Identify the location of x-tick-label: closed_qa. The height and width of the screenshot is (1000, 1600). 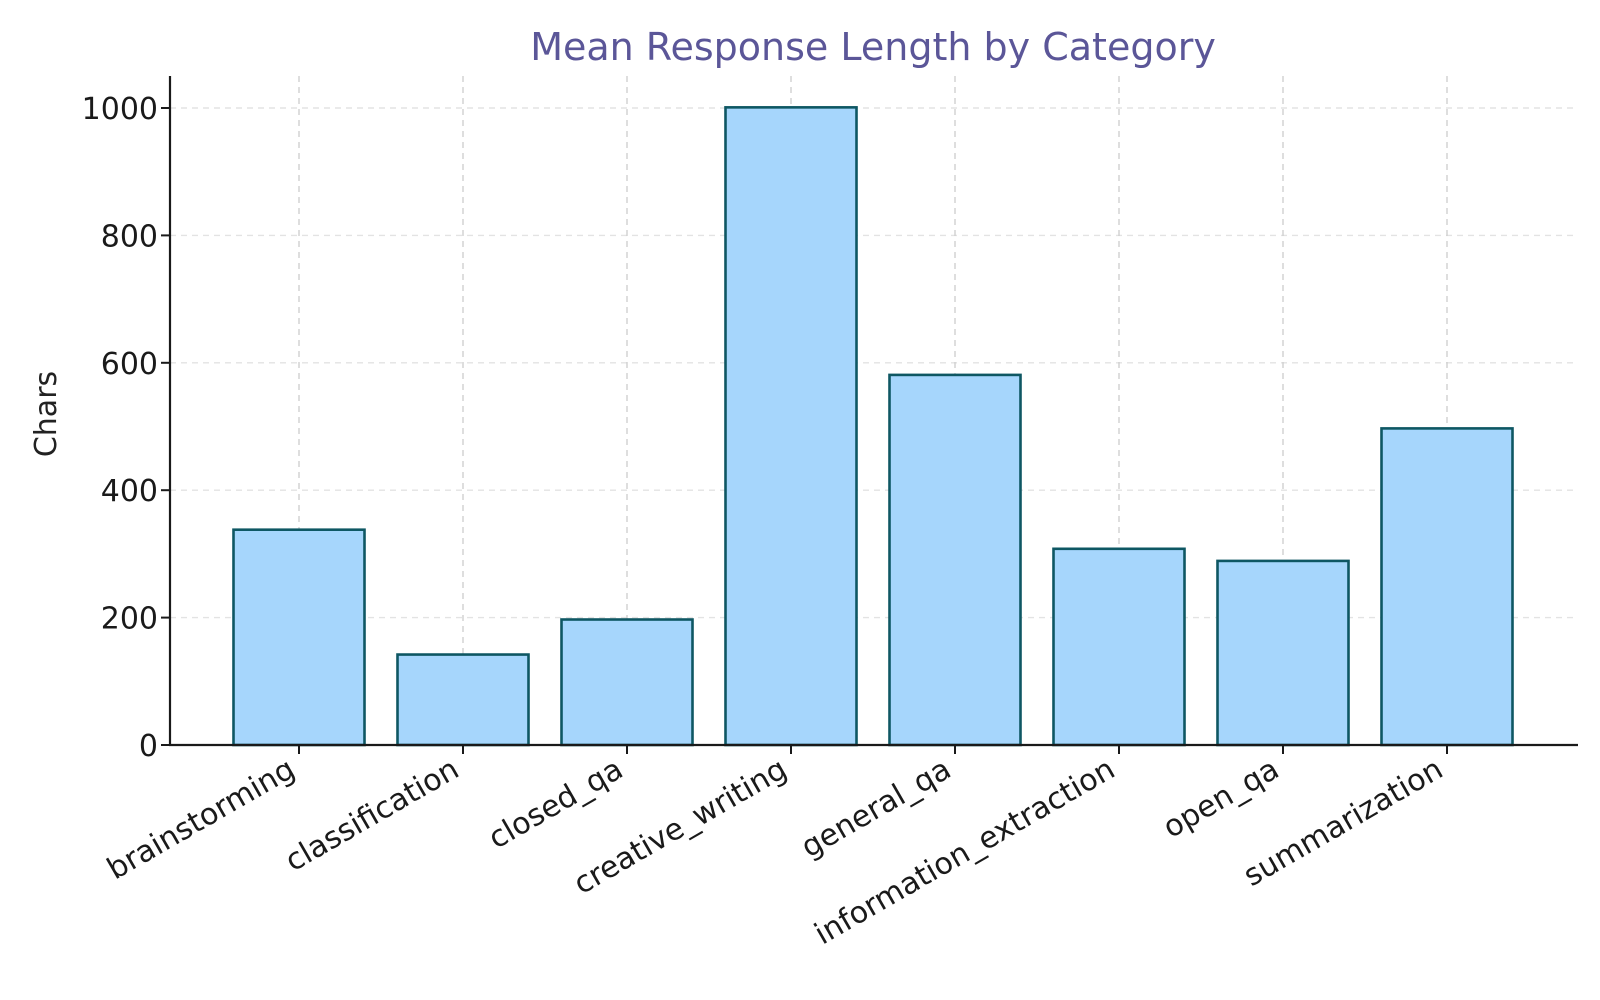
(556, 804).